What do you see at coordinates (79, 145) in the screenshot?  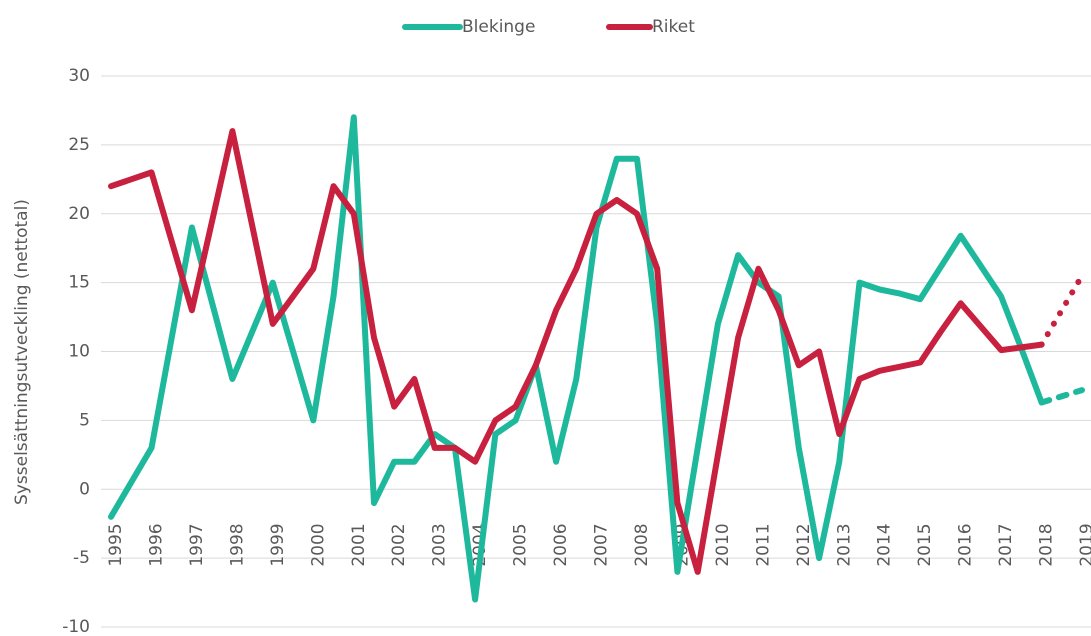 I see `y-tick-label: 25` at bounding box center [79, 145].